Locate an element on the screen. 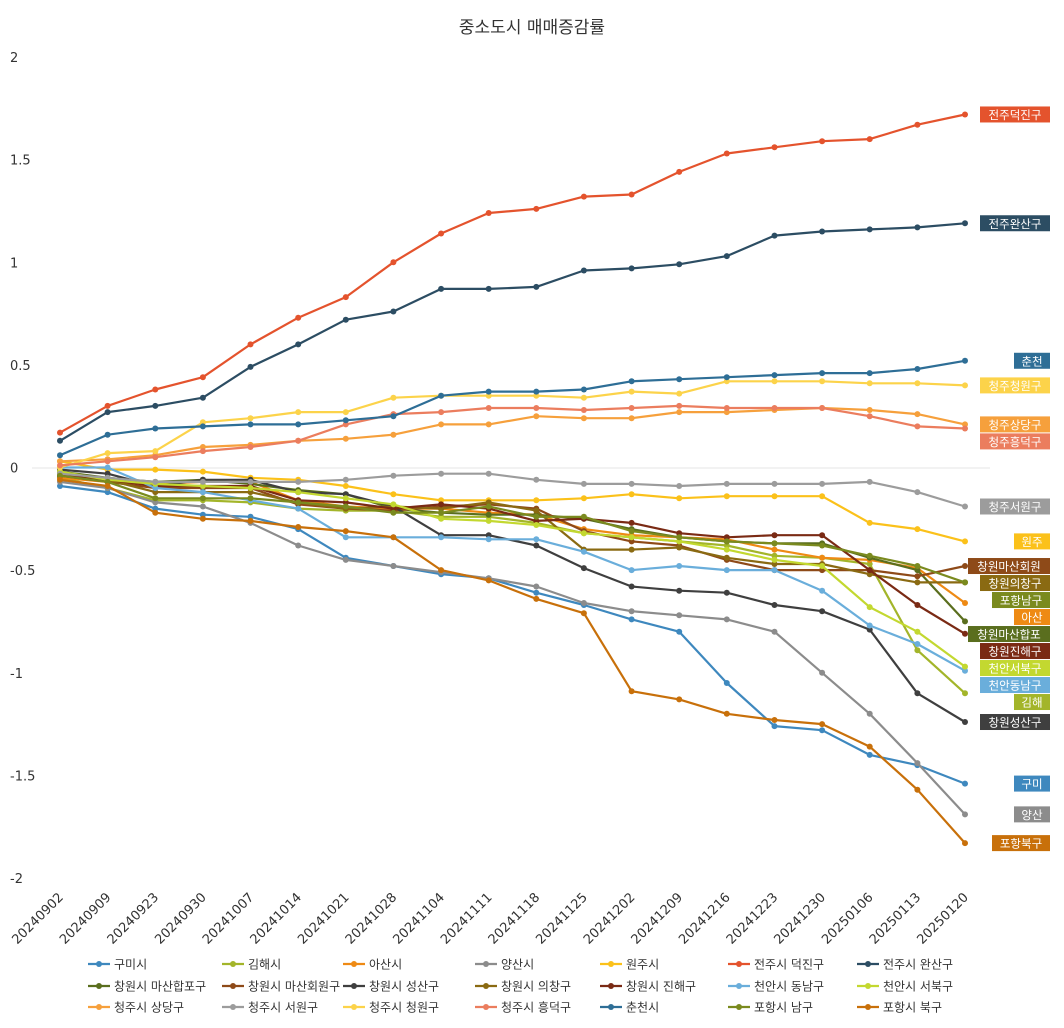 Image resolution: width=1064 pixels, height=1028 pixels. end-label-text: 청주상당구 is located at coordinates (1015, 425).